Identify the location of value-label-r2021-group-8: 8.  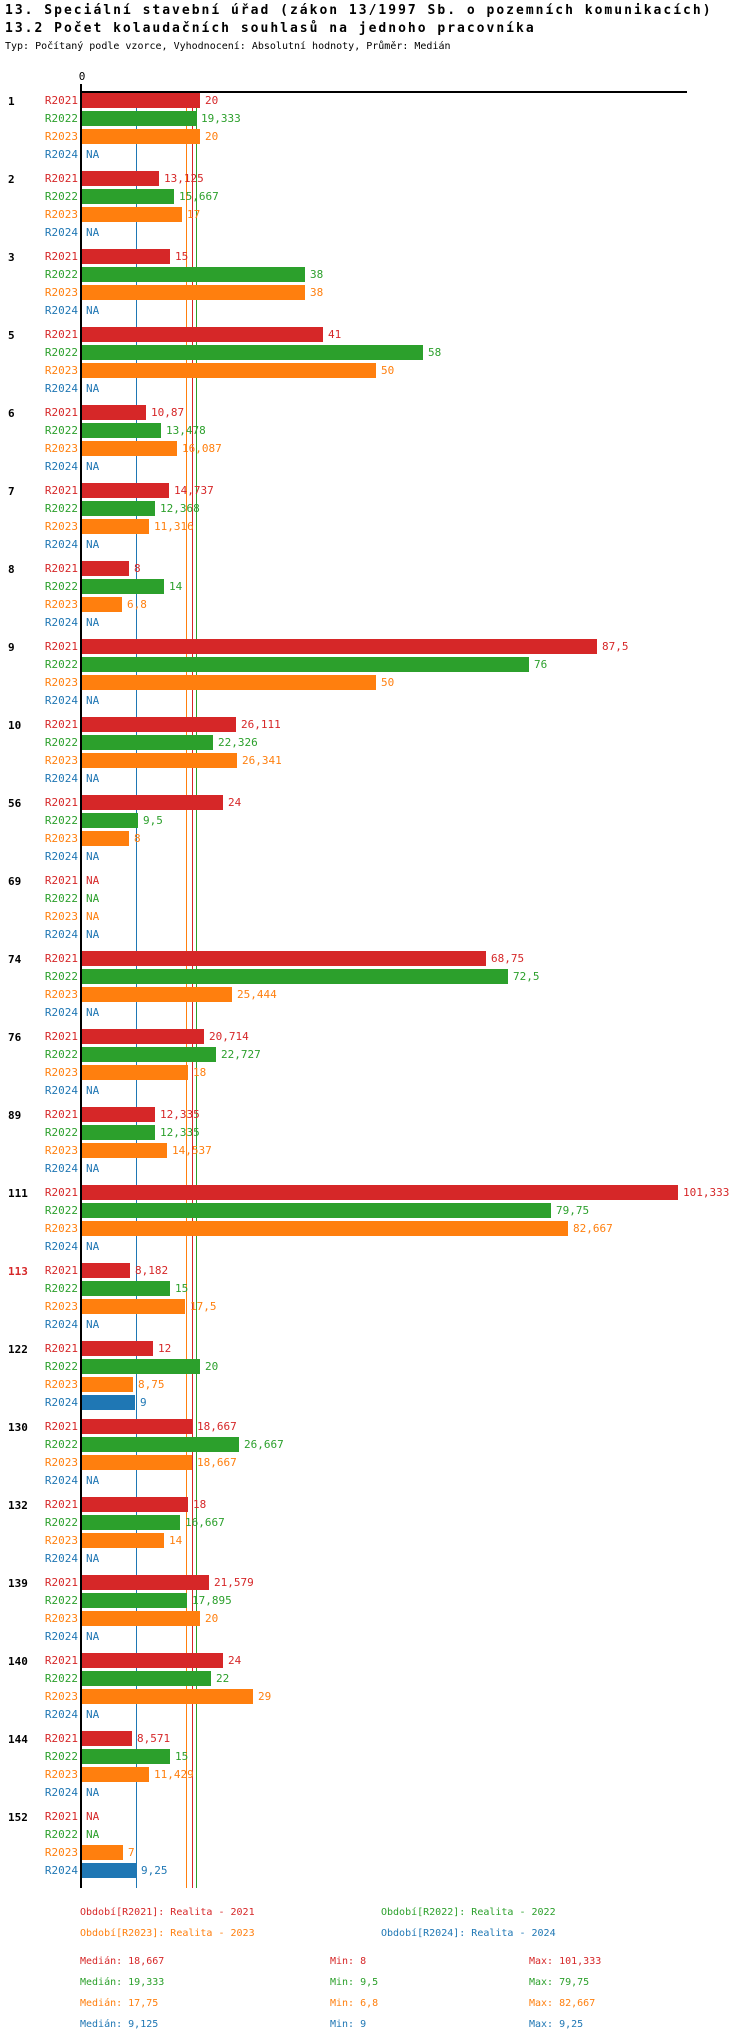
(137, 568).